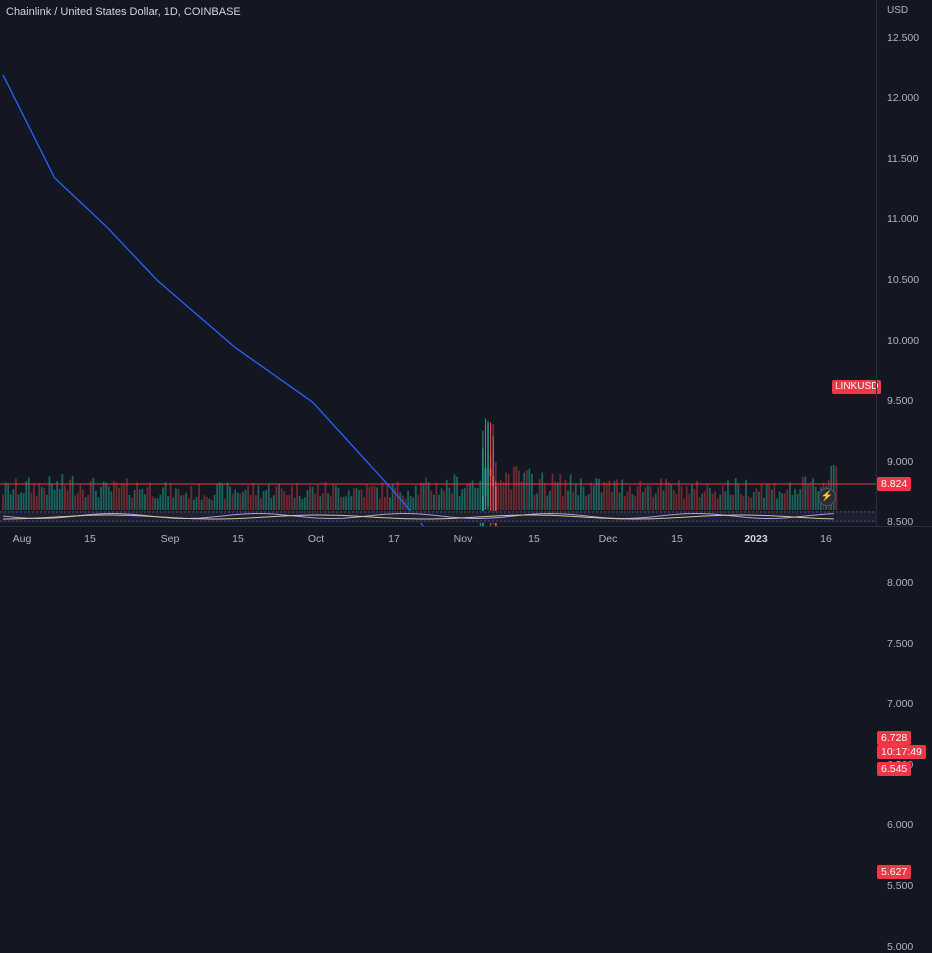  What do you see at coordinates (900, 946) in the screenshot?
I see `price-tick: 5.000` at bounding box center [900, 946].